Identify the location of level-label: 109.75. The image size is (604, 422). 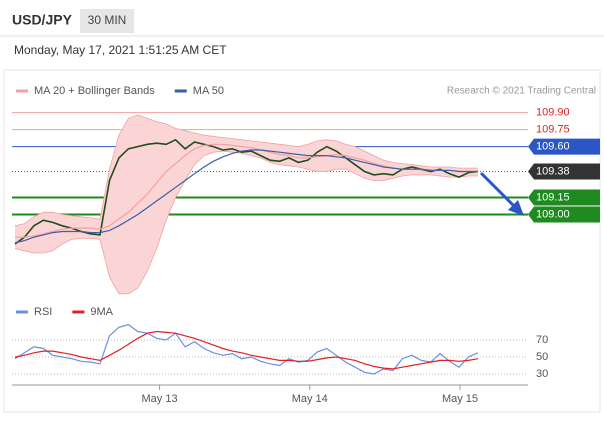
(553, 129).